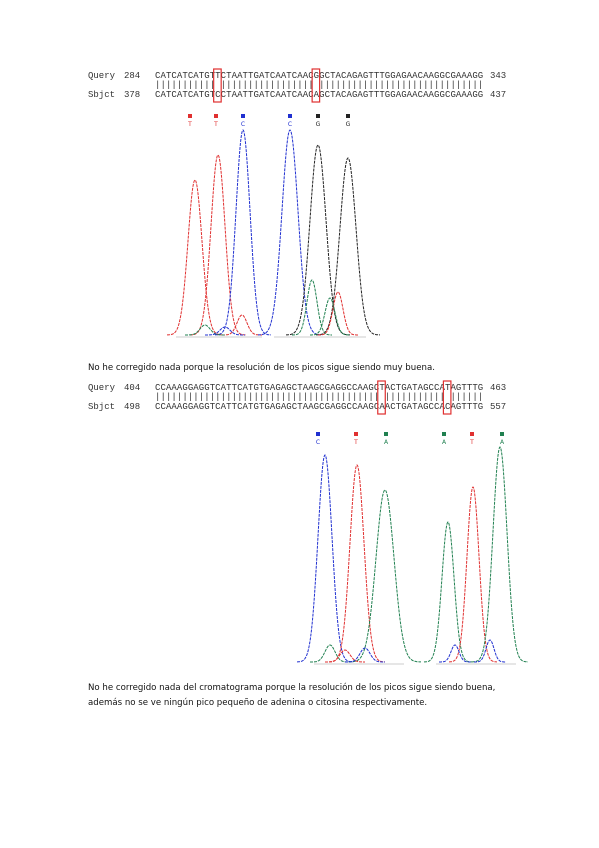  Describe the element at coordinates (132, 95) in the screenshot. I see `start-position: 378` at that location.